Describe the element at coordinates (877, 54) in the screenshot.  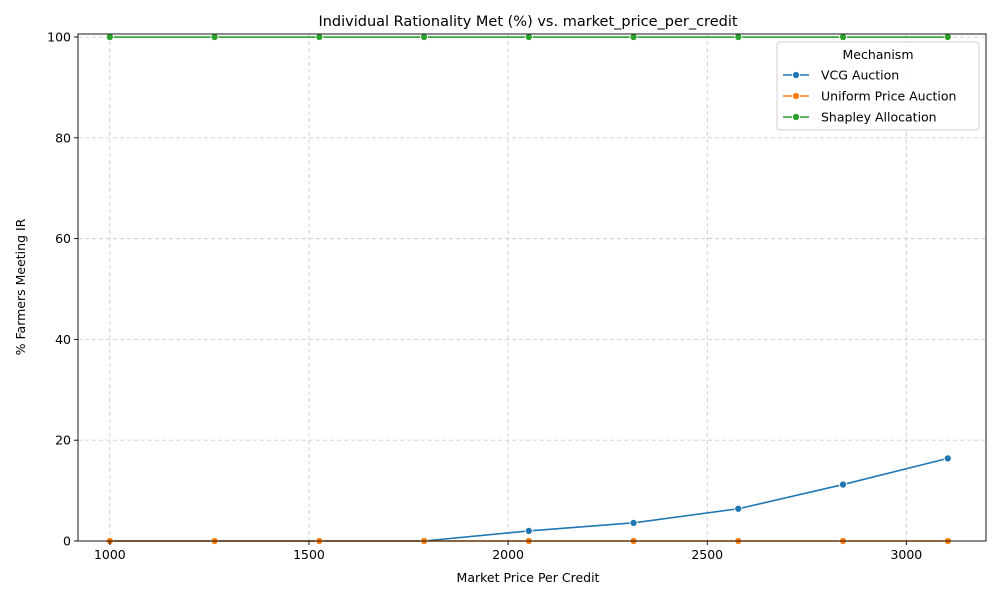
I see `legend-title: Mechanism` at that location.